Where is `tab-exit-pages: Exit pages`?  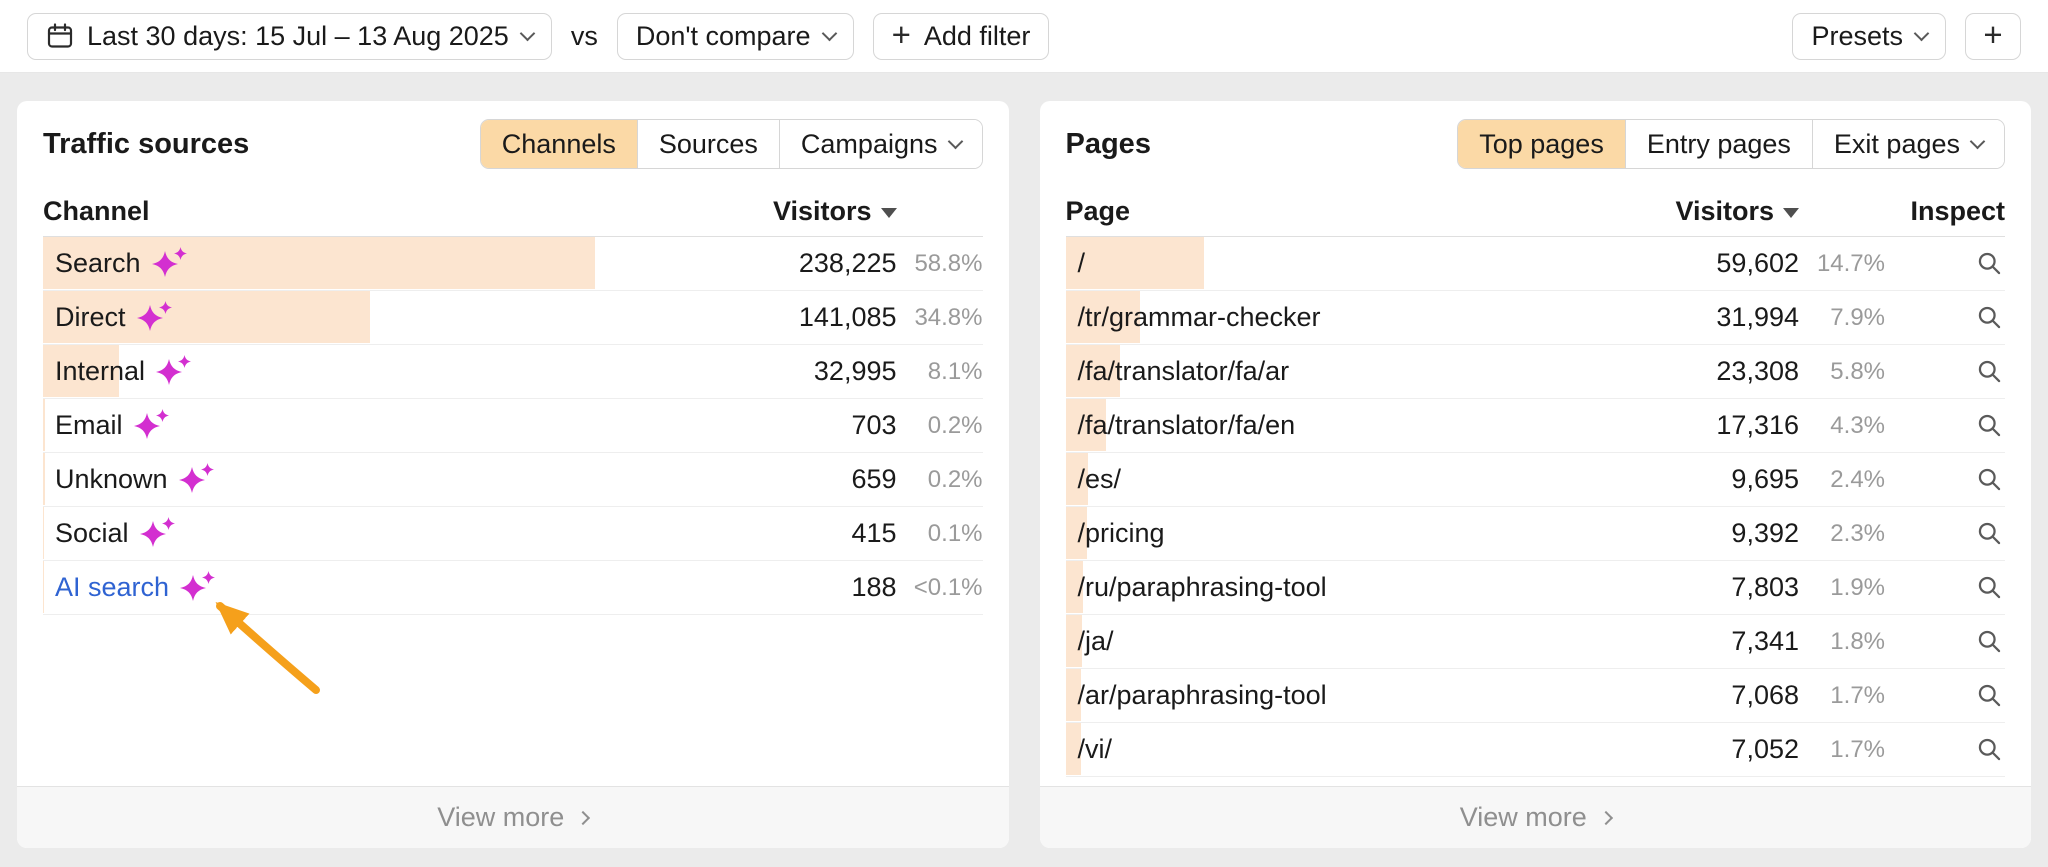 tab-exit-pages: Exit pages is located at coordinates (1907, 144).